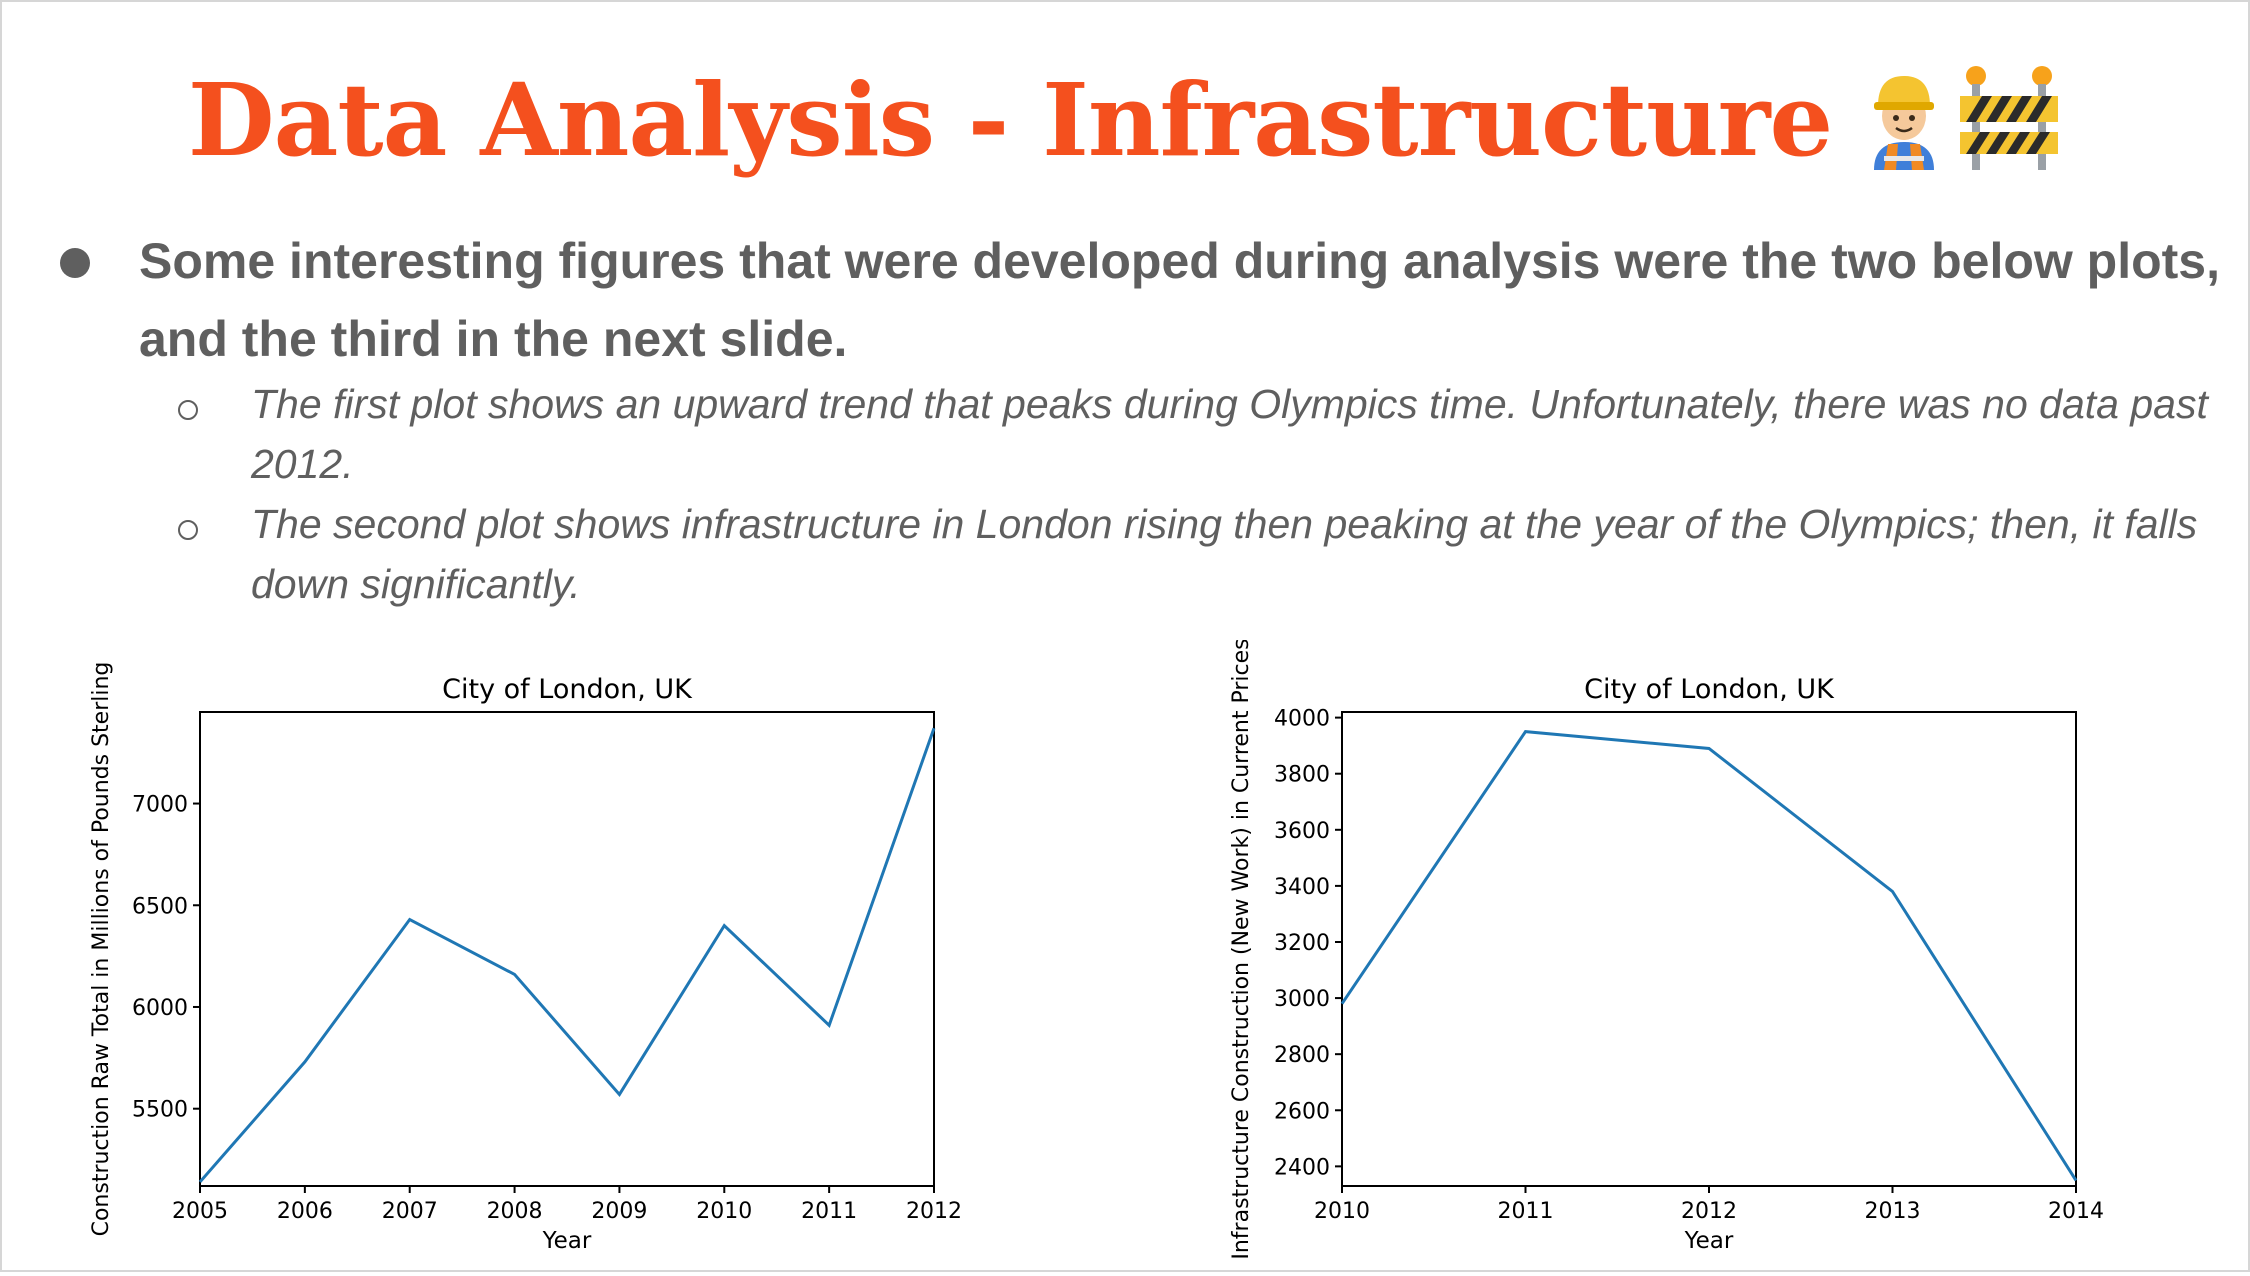 This screenshot has width=2250, height=1276. What do you see at coordinates (1893, 1211) in the screenshot?
I see `chart-2-x-tick-label: 2013` at bounding box center [1893, 1211].